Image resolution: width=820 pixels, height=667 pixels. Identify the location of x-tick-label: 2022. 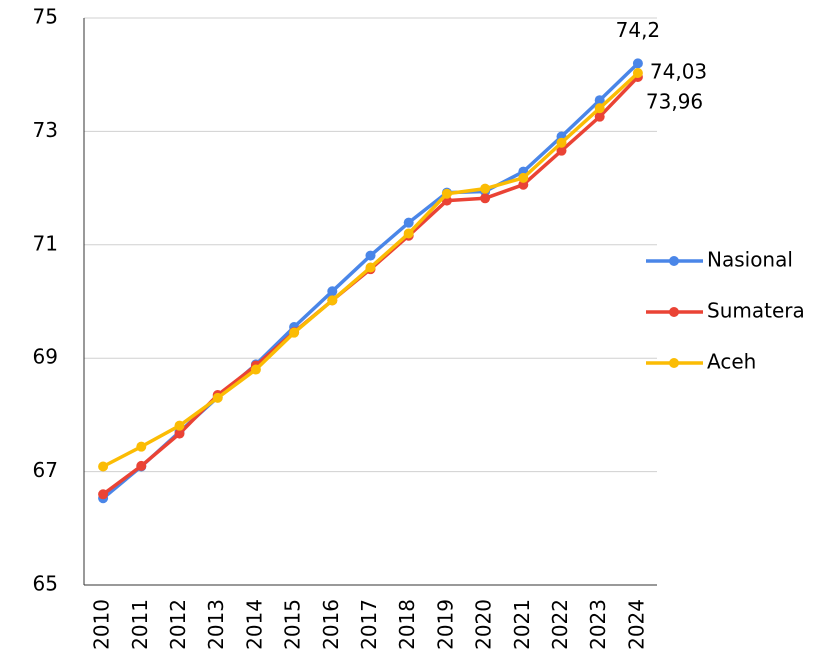
(560, 624).